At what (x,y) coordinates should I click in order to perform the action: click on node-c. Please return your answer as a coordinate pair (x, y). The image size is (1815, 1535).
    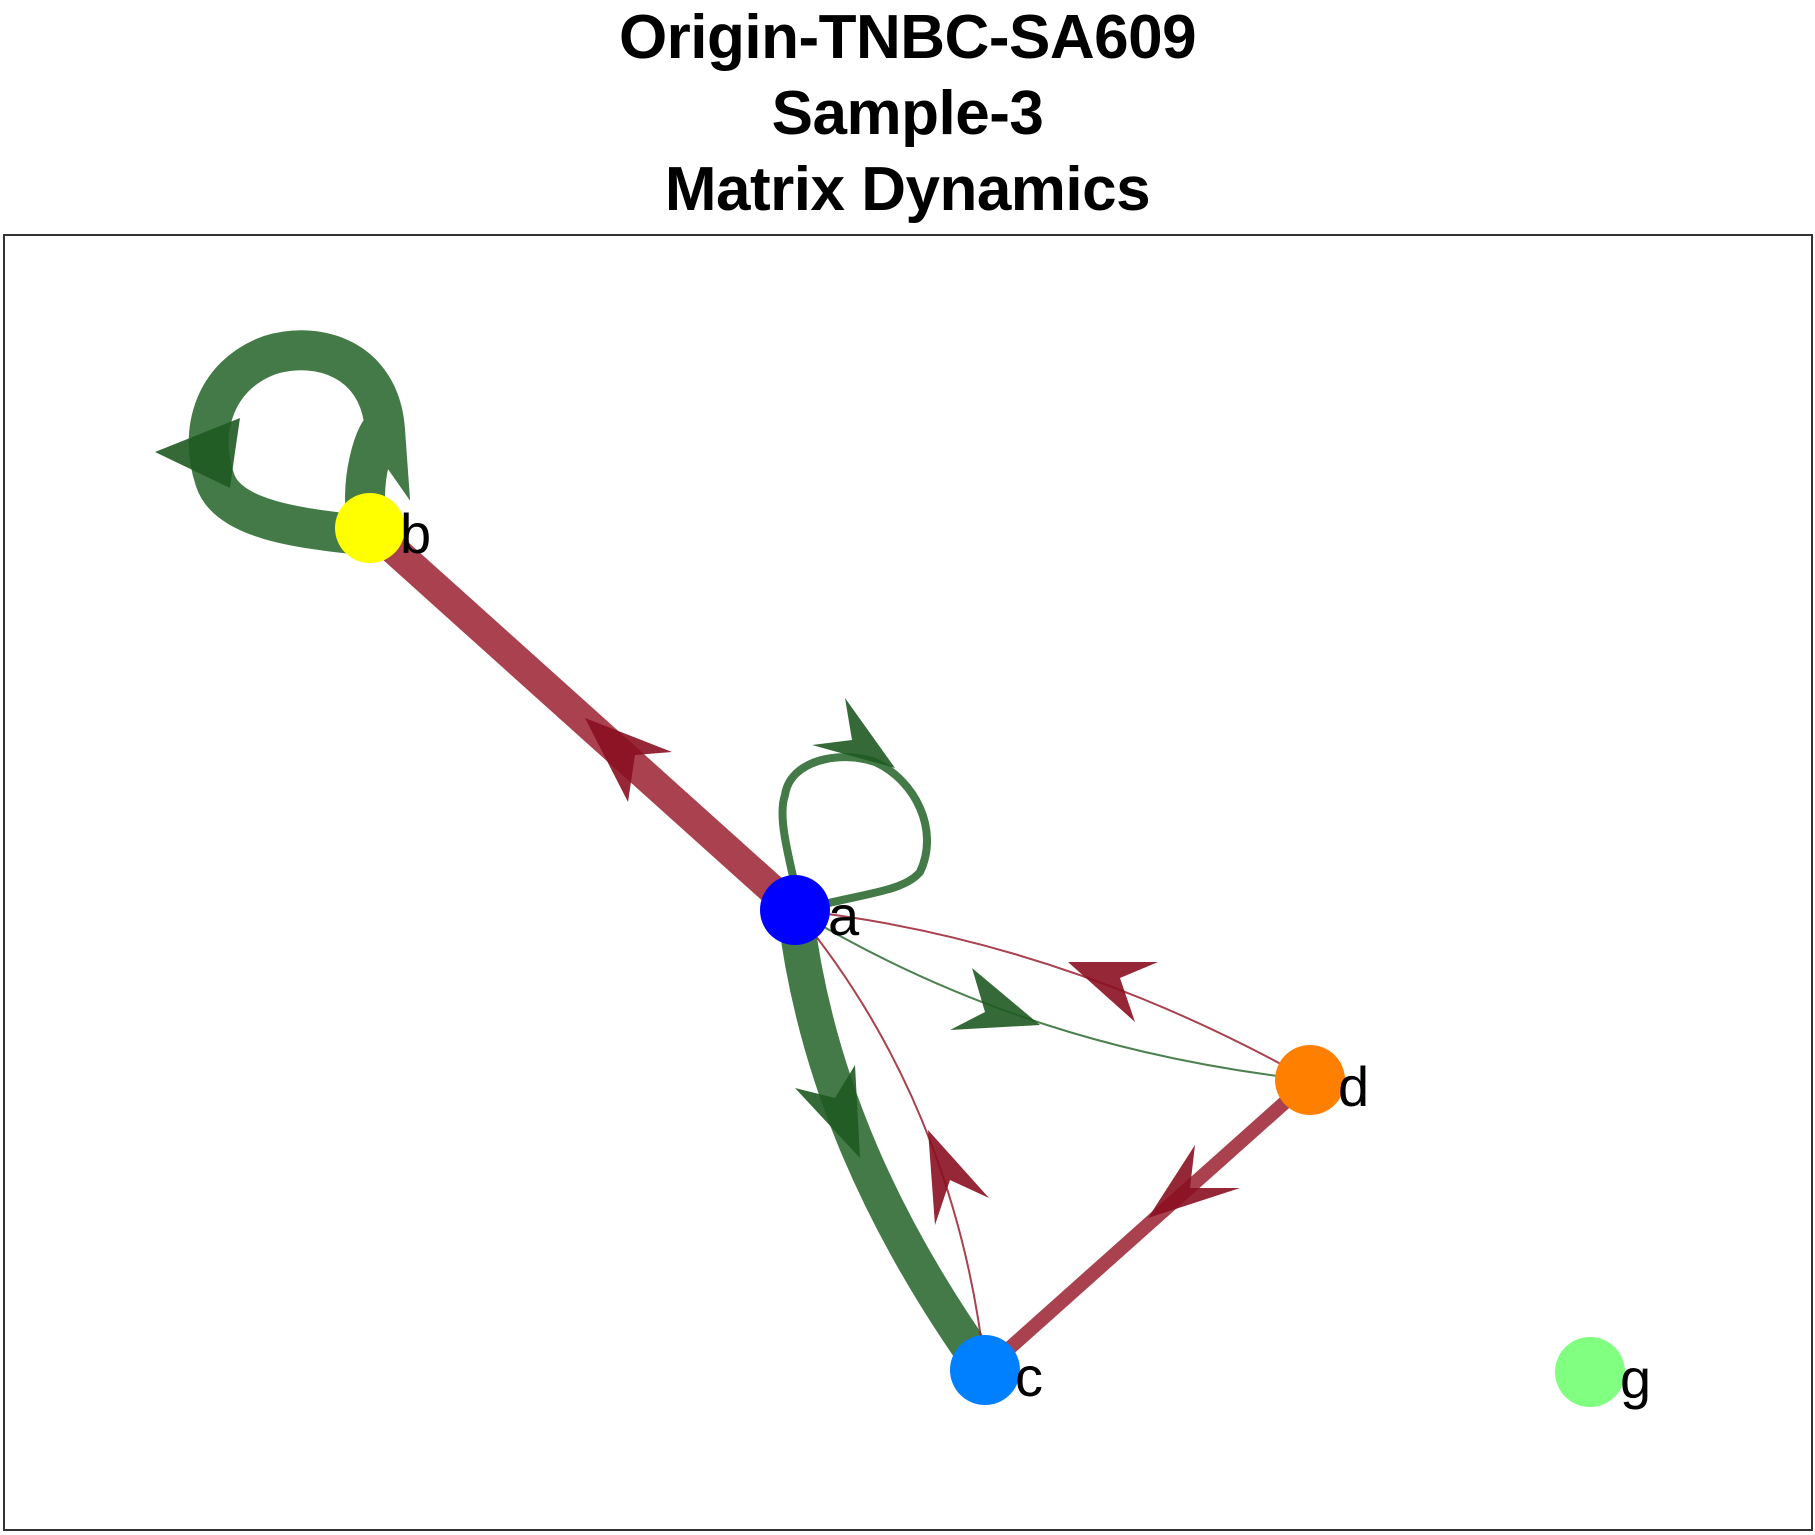
    Looking at the image, I should click on (985, 1370).